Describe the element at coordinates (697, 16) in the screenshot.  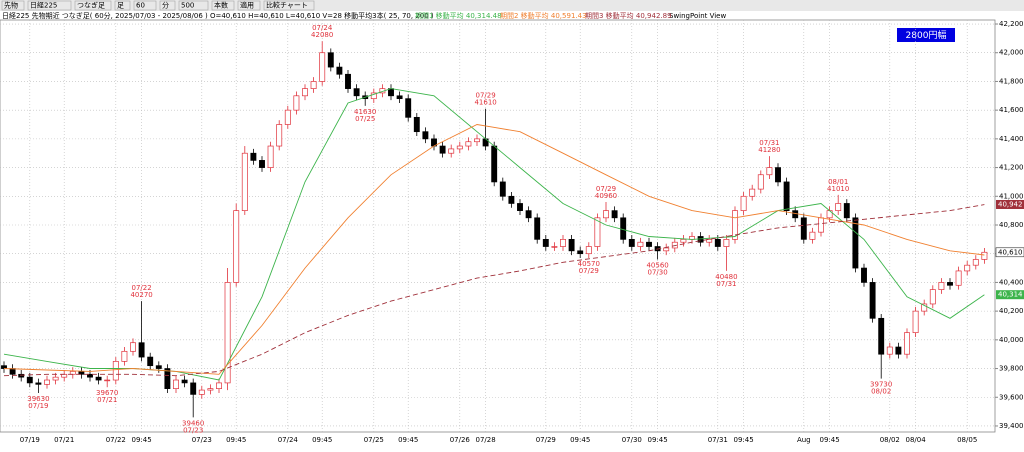
I see `view-label: SwingPoint View` at that location.